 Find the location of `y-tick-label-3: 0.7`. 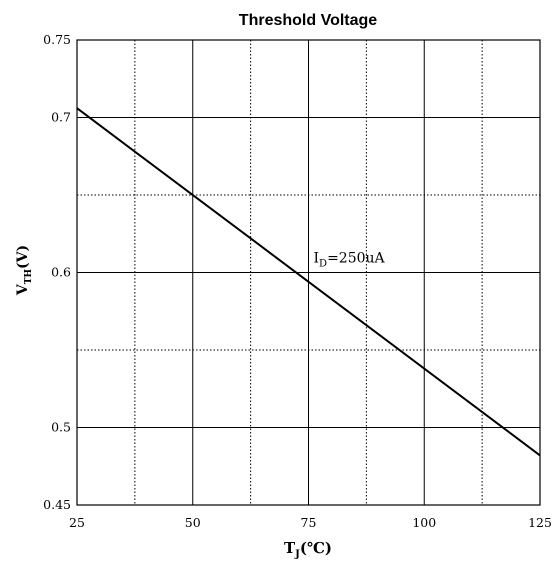

y-tick-label-3: 0.7 is located at coordinates (61, 117).